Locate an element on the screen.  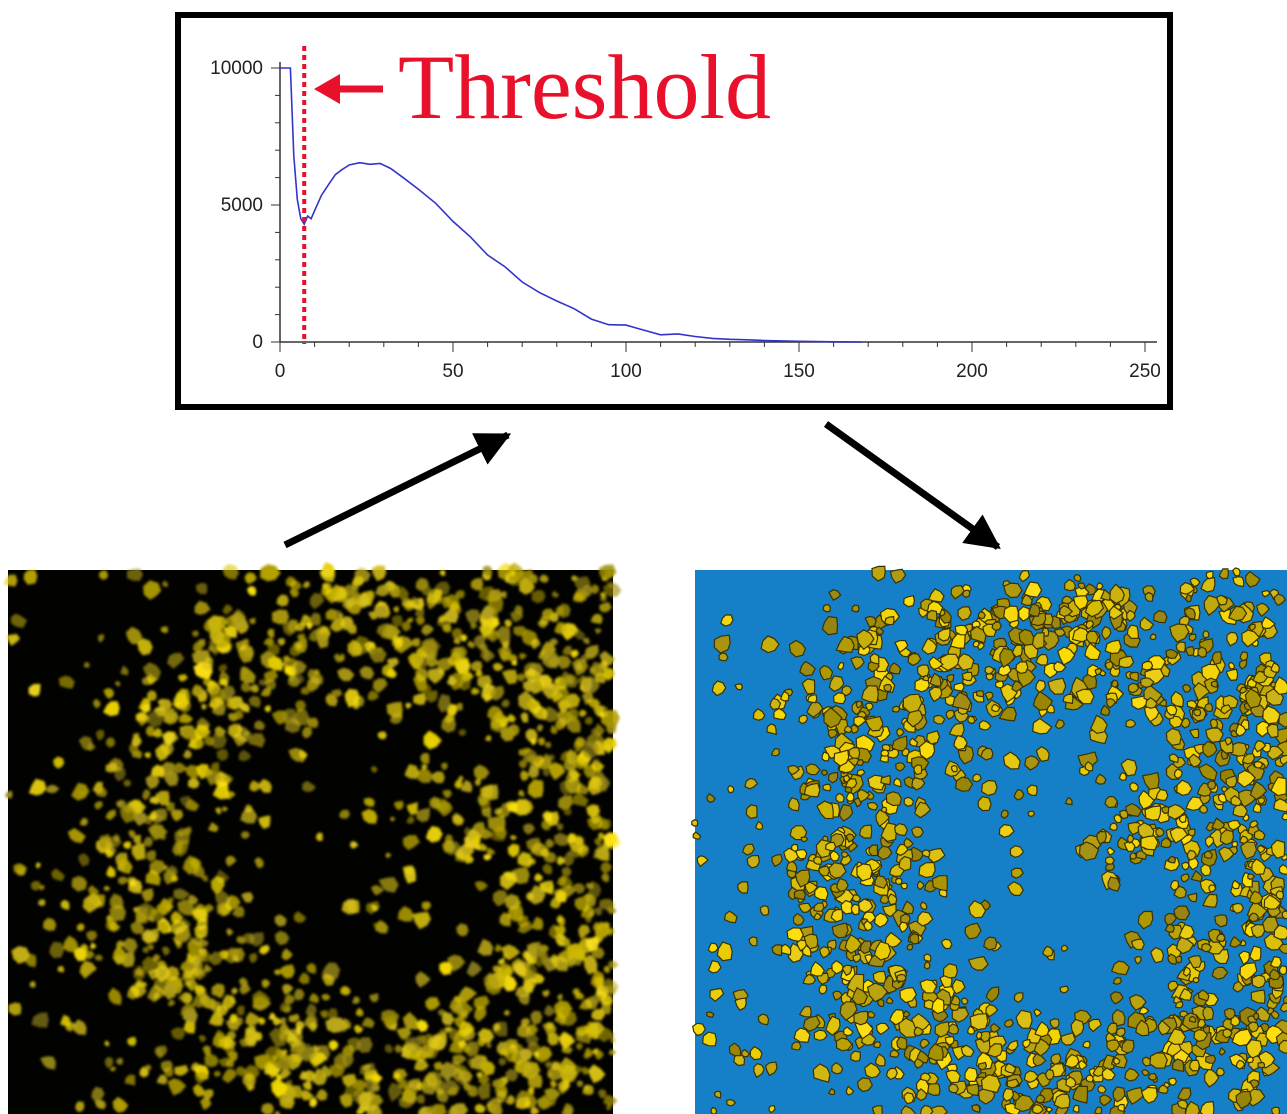
y-tick-label: 5000 is located at coordinates (242, 205).